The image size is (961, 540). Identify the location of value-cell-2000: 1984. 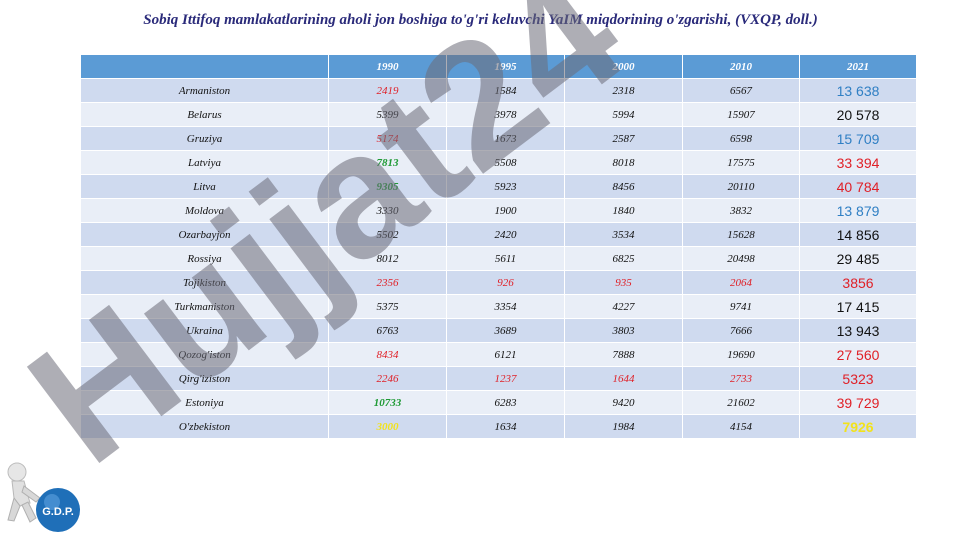
(623, 426).